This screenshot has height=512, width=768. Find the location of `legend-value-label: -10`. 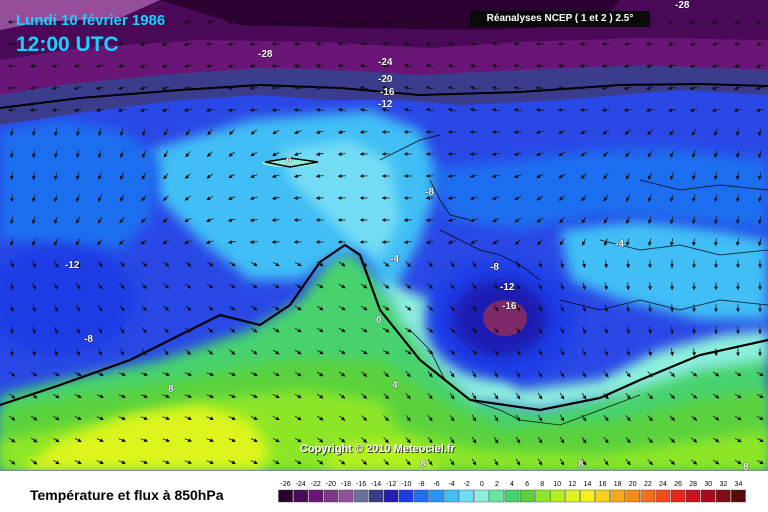

legend-value-label: -10 is located at coordinates (406, 484).